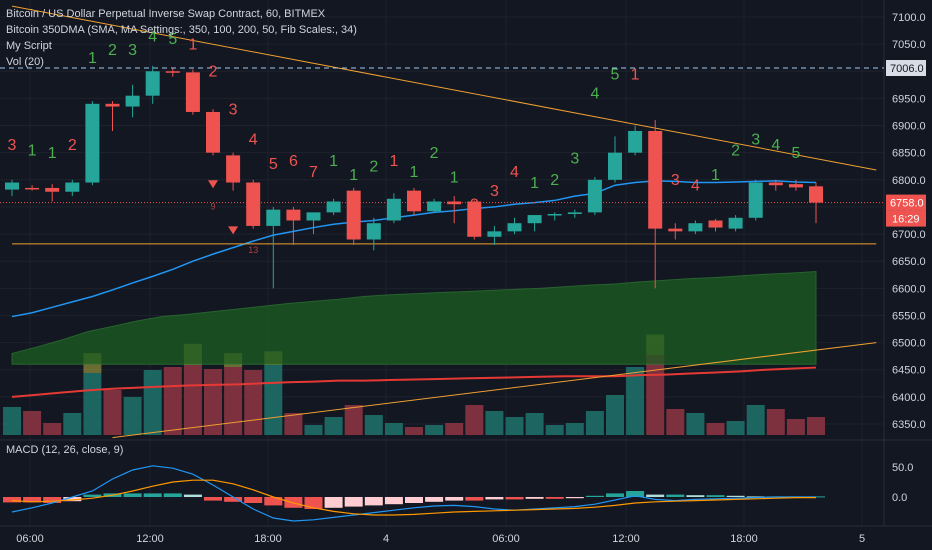 Image resolution: width=932 pixels, height=550 pixels. What do you see at coordinates (313, 172) in the screenshot?
I see `td-count-label: 7` at bounding box center [313, 172].